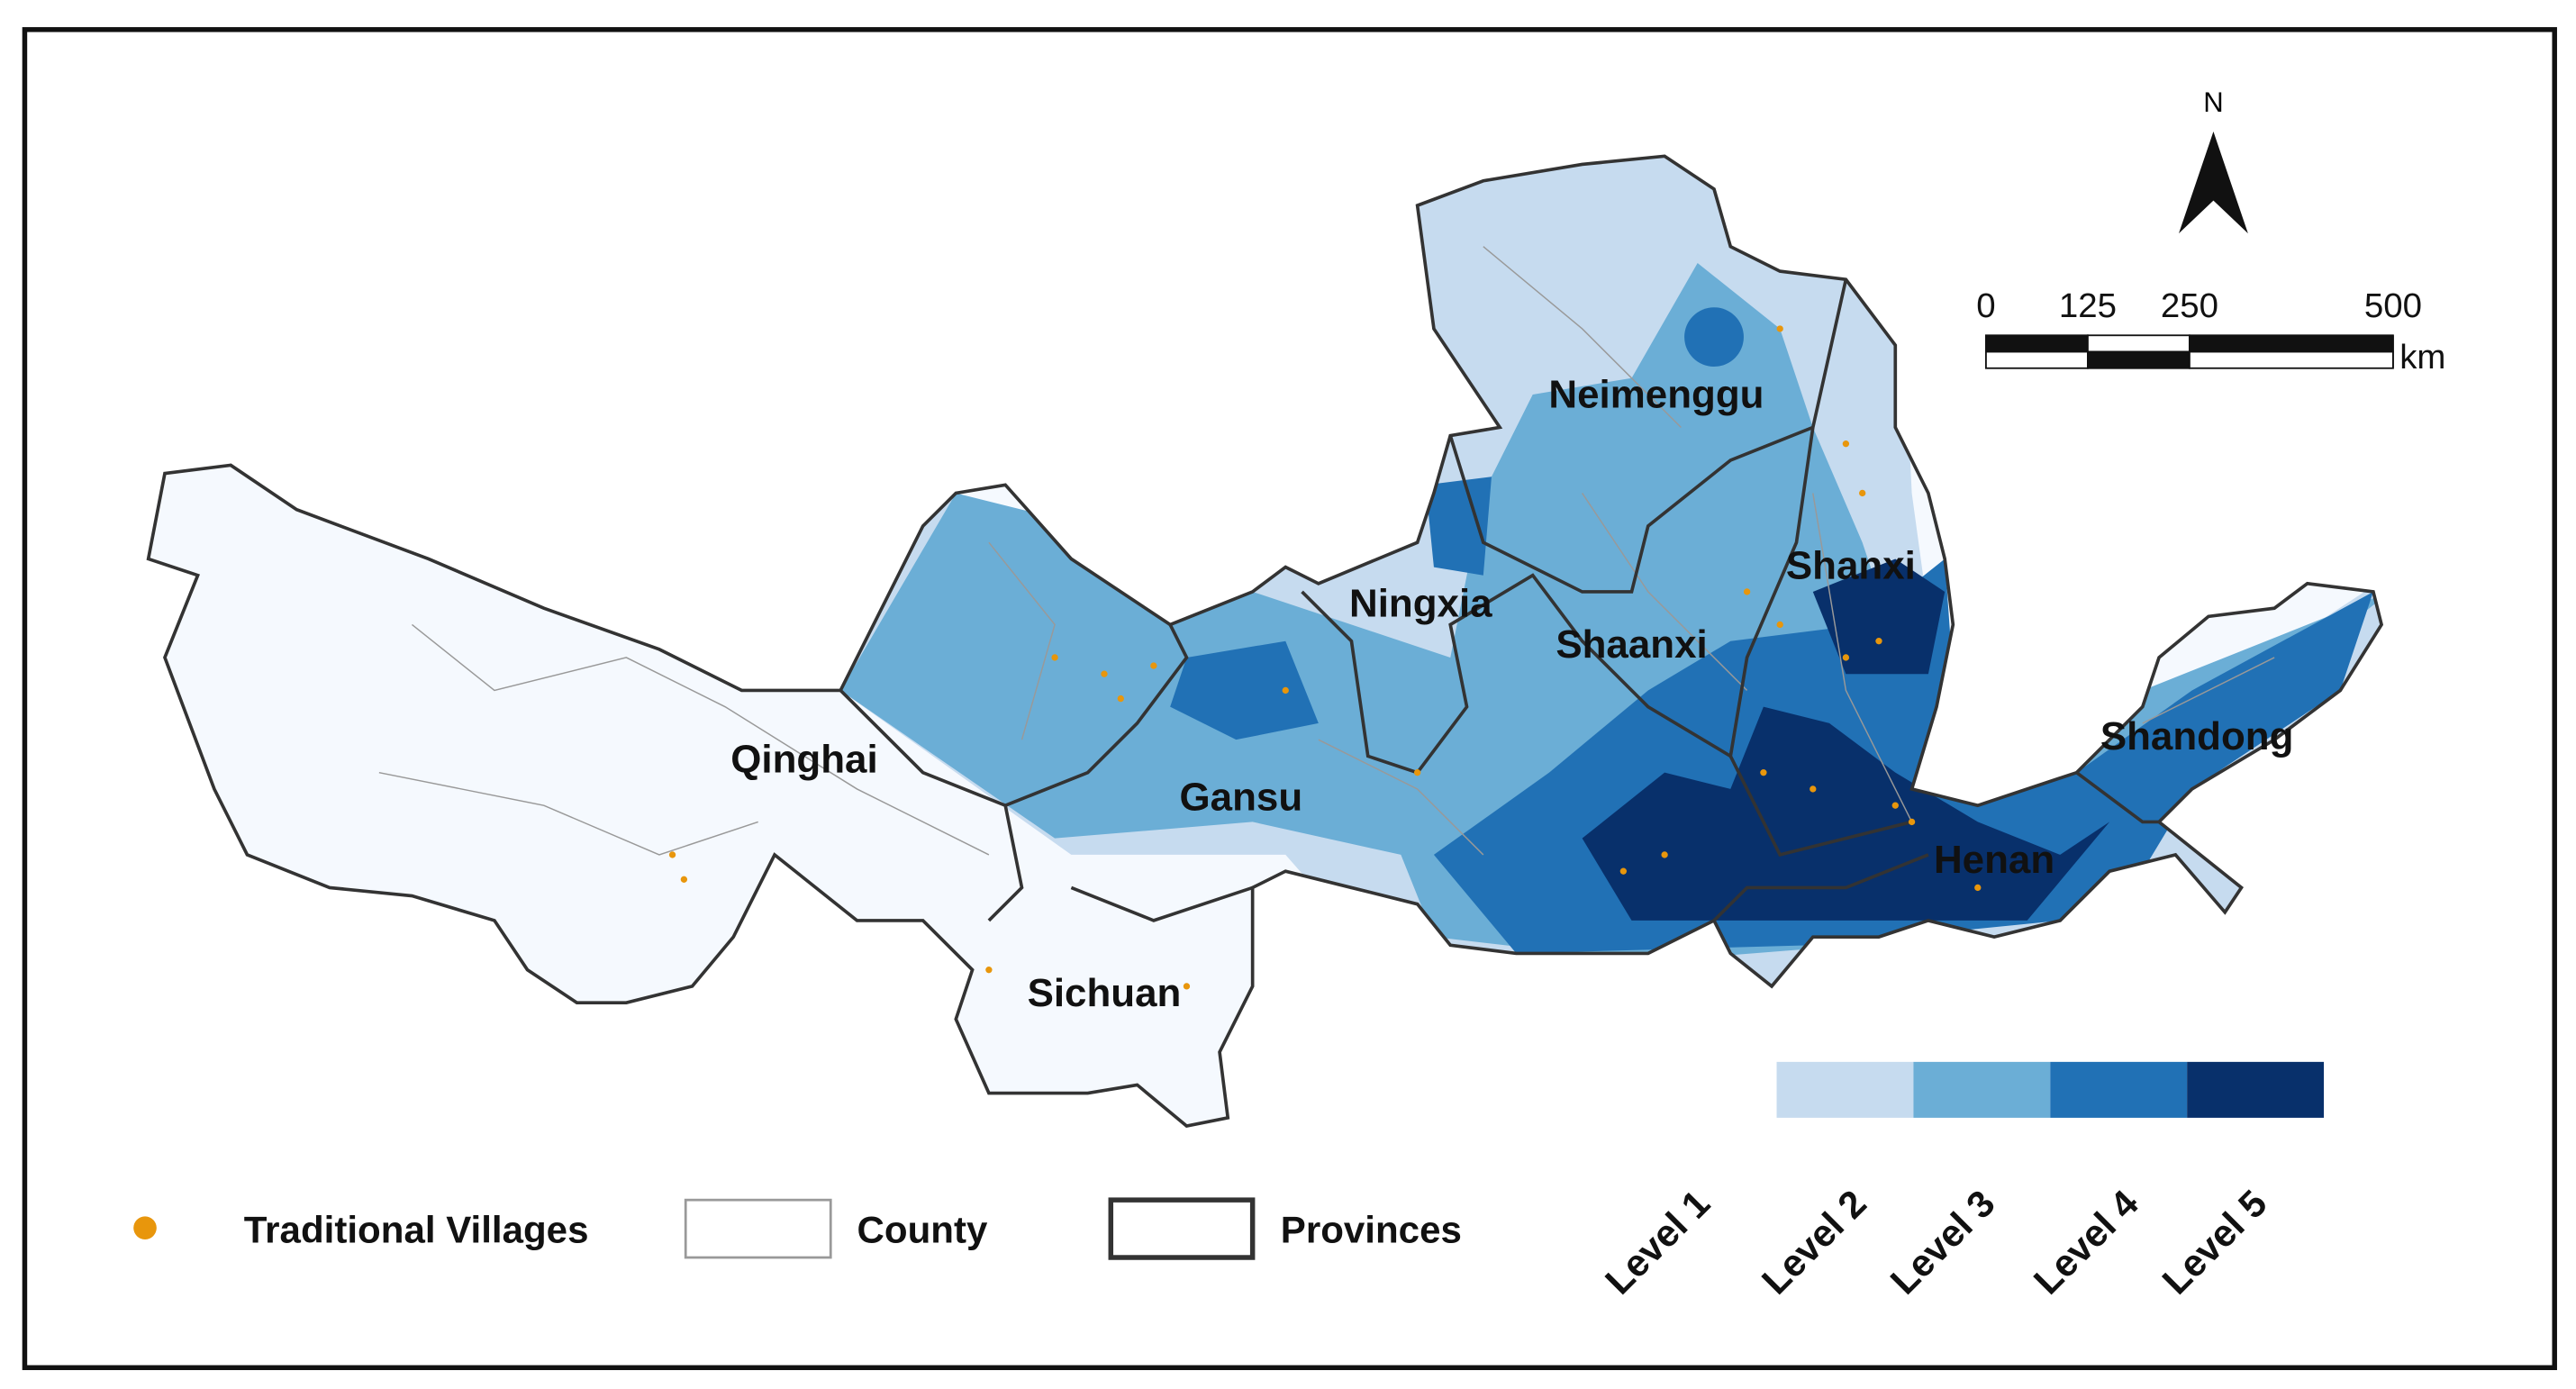 The height and width of the screenshot is (1389, 2576). I want to click on province-label: Neimenggu, so click(1656, 395).